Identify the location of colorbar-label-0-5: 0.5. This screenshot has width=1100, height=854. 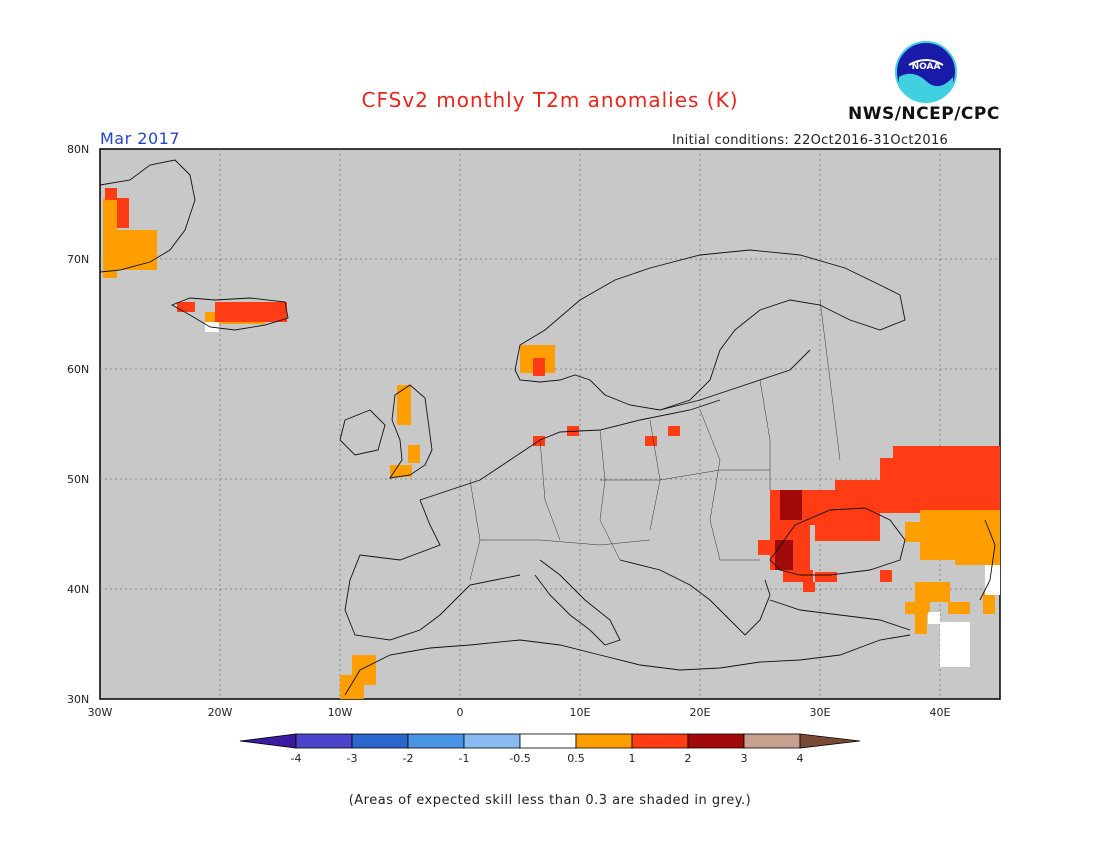
(576, 758).